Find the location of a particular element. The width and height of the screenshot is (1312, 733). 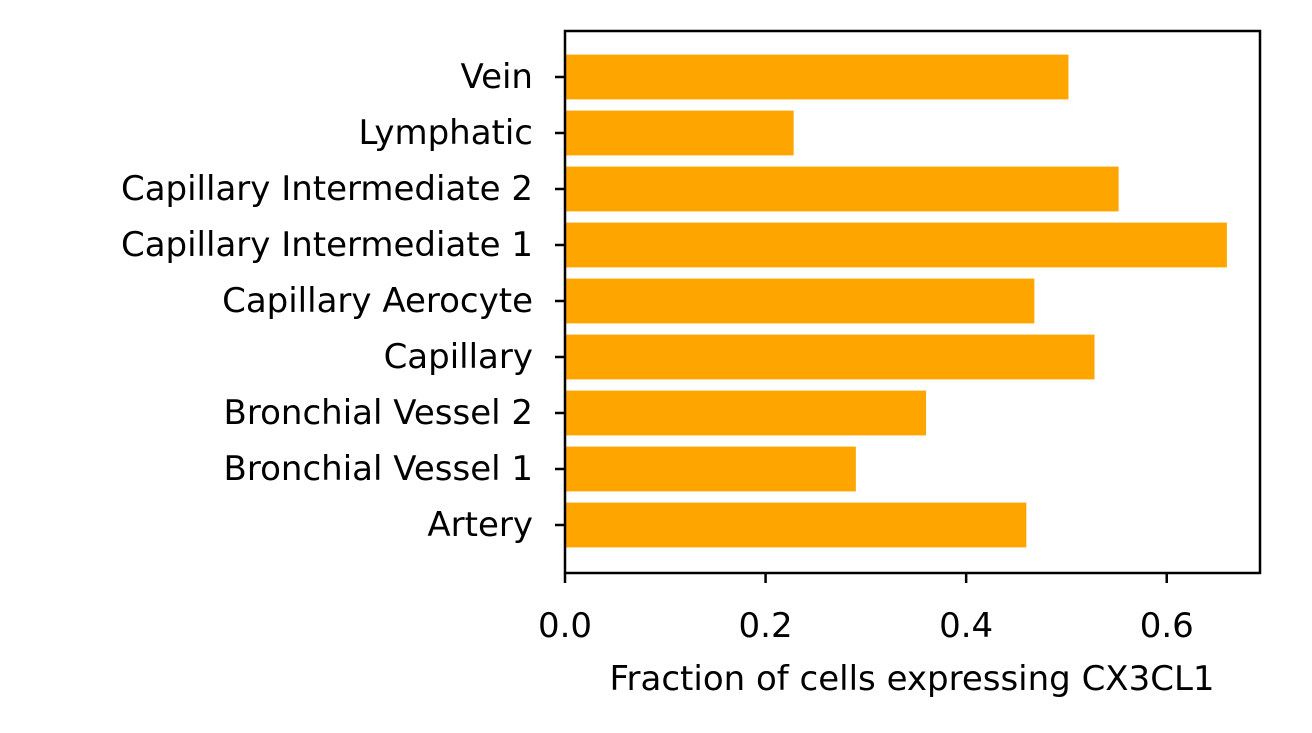

y-tick-label: Capillary Aerocyte is located at coordinates (377, 301).